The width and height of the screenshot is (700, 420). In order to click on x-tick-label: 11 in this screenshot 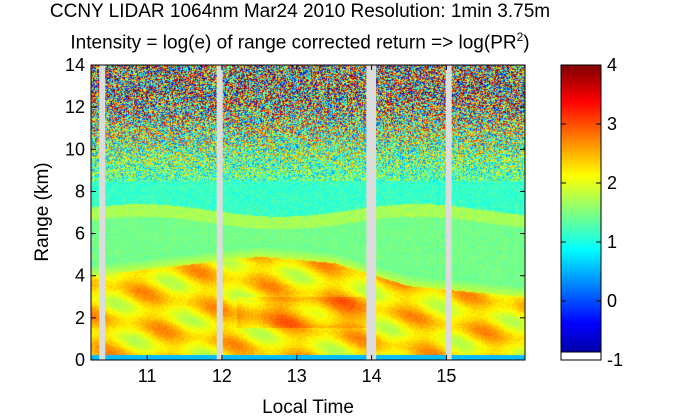, I will do `click(147, 376)`.